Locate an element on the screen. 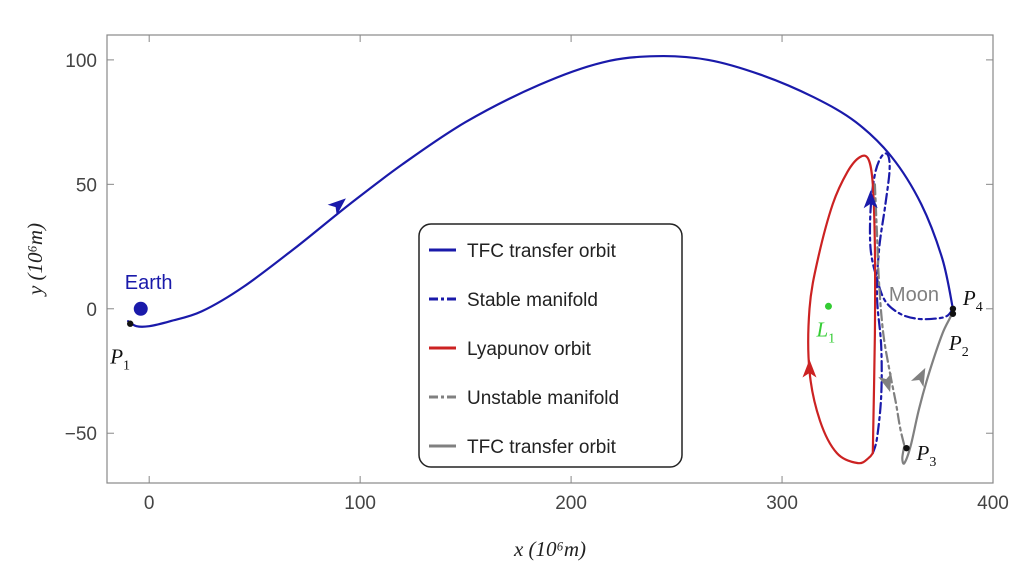 The height and width of the screenshot is (585, 1024). y-tick-label: 50 is located at coordinates (86, 185).